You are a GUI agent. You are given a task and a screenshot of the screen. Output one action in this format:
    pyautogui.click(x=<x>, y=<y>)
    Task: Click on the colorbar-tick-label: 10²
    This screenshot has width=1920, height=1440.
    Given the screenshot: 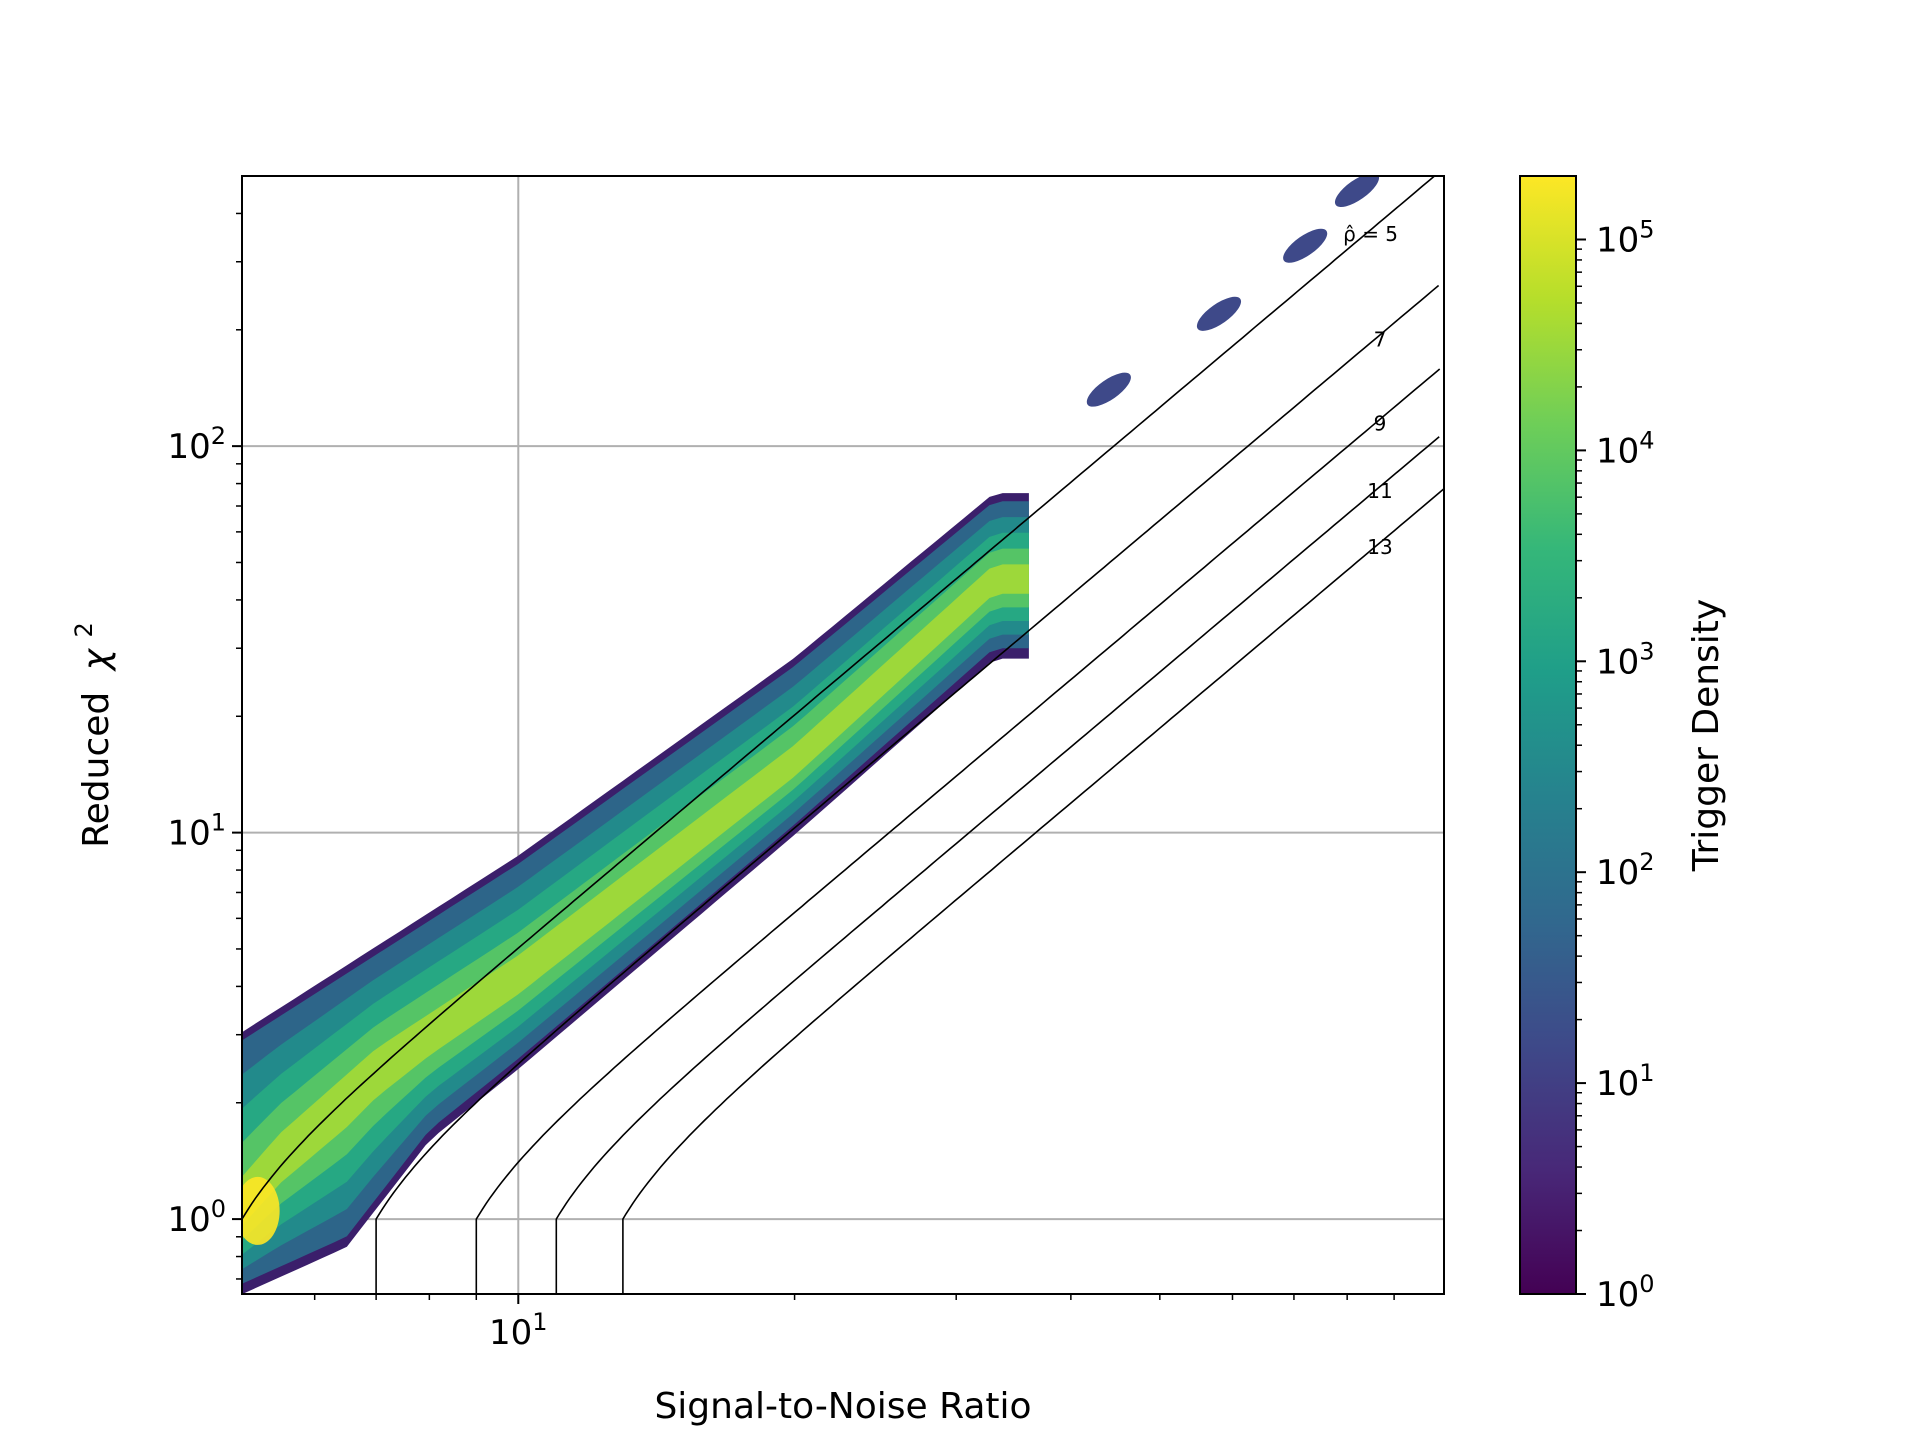 What is the action you would take?
    pyautogui.click(x=1625, y=870)
    